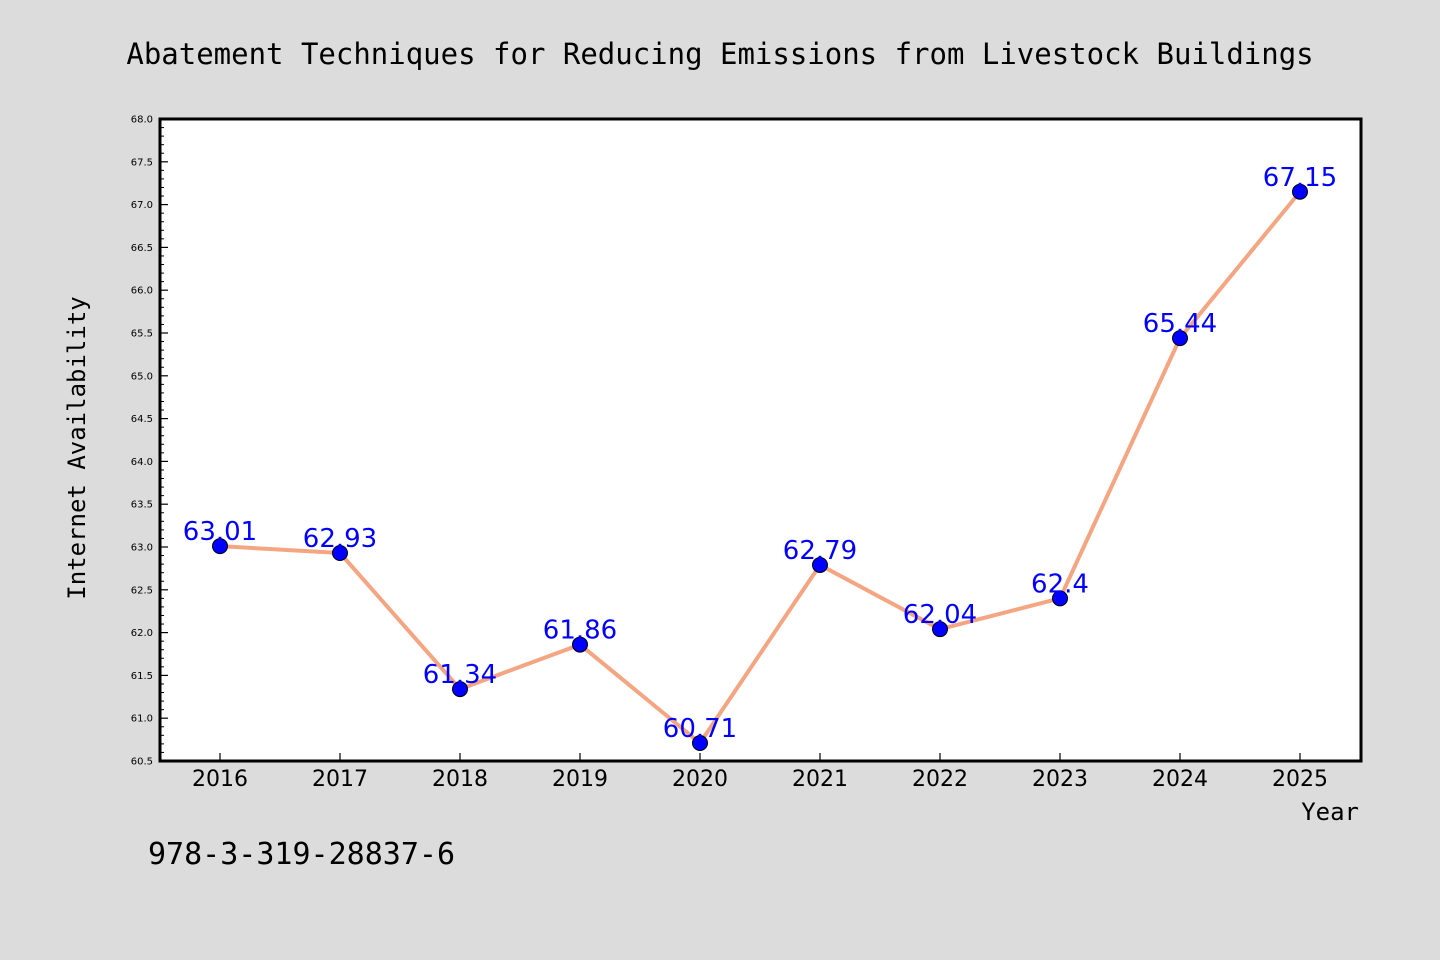 This screenshot has height=960, width=1440. What do you see at coordinates (142, 633) in the screenshot?
I see `y-tick-label: 62.0` at bounding box center [142, 633].